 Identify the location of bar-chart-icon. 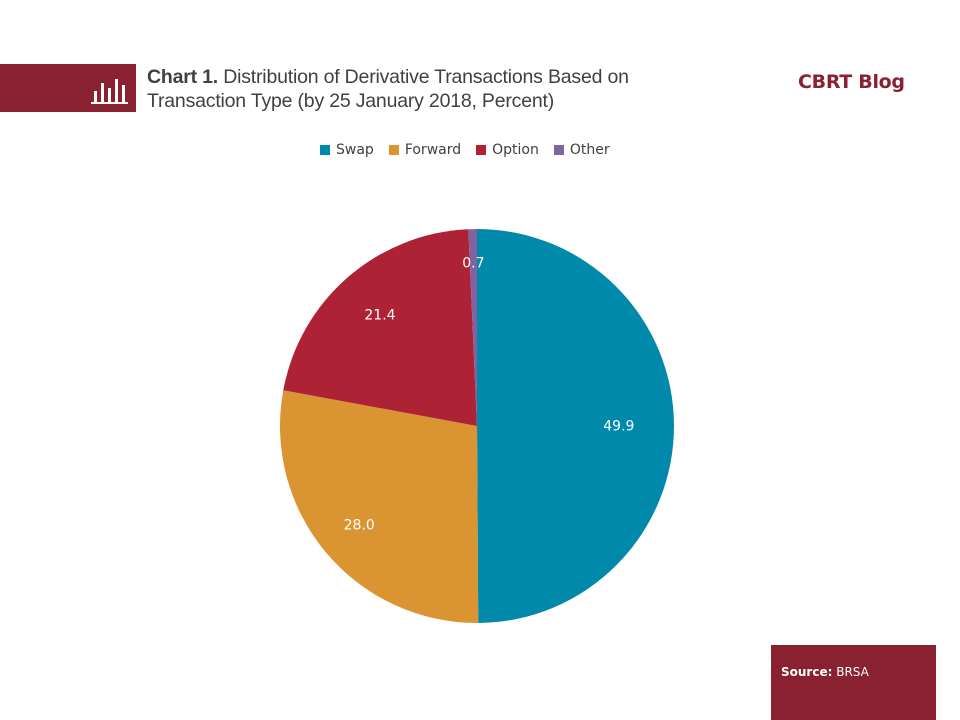
(109, 91).